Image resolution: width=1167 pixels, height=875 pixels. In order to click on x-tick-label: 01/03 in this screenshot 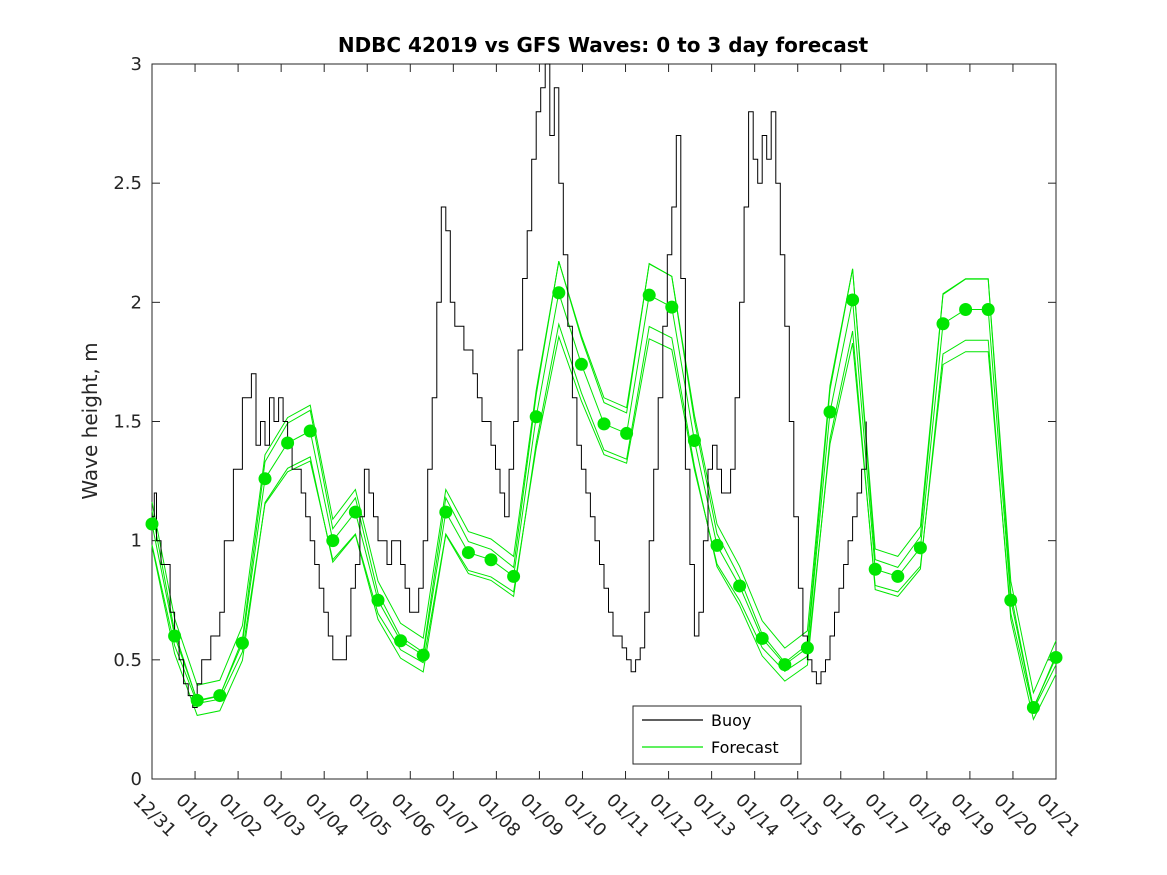, I will do `click(284, 816)`.